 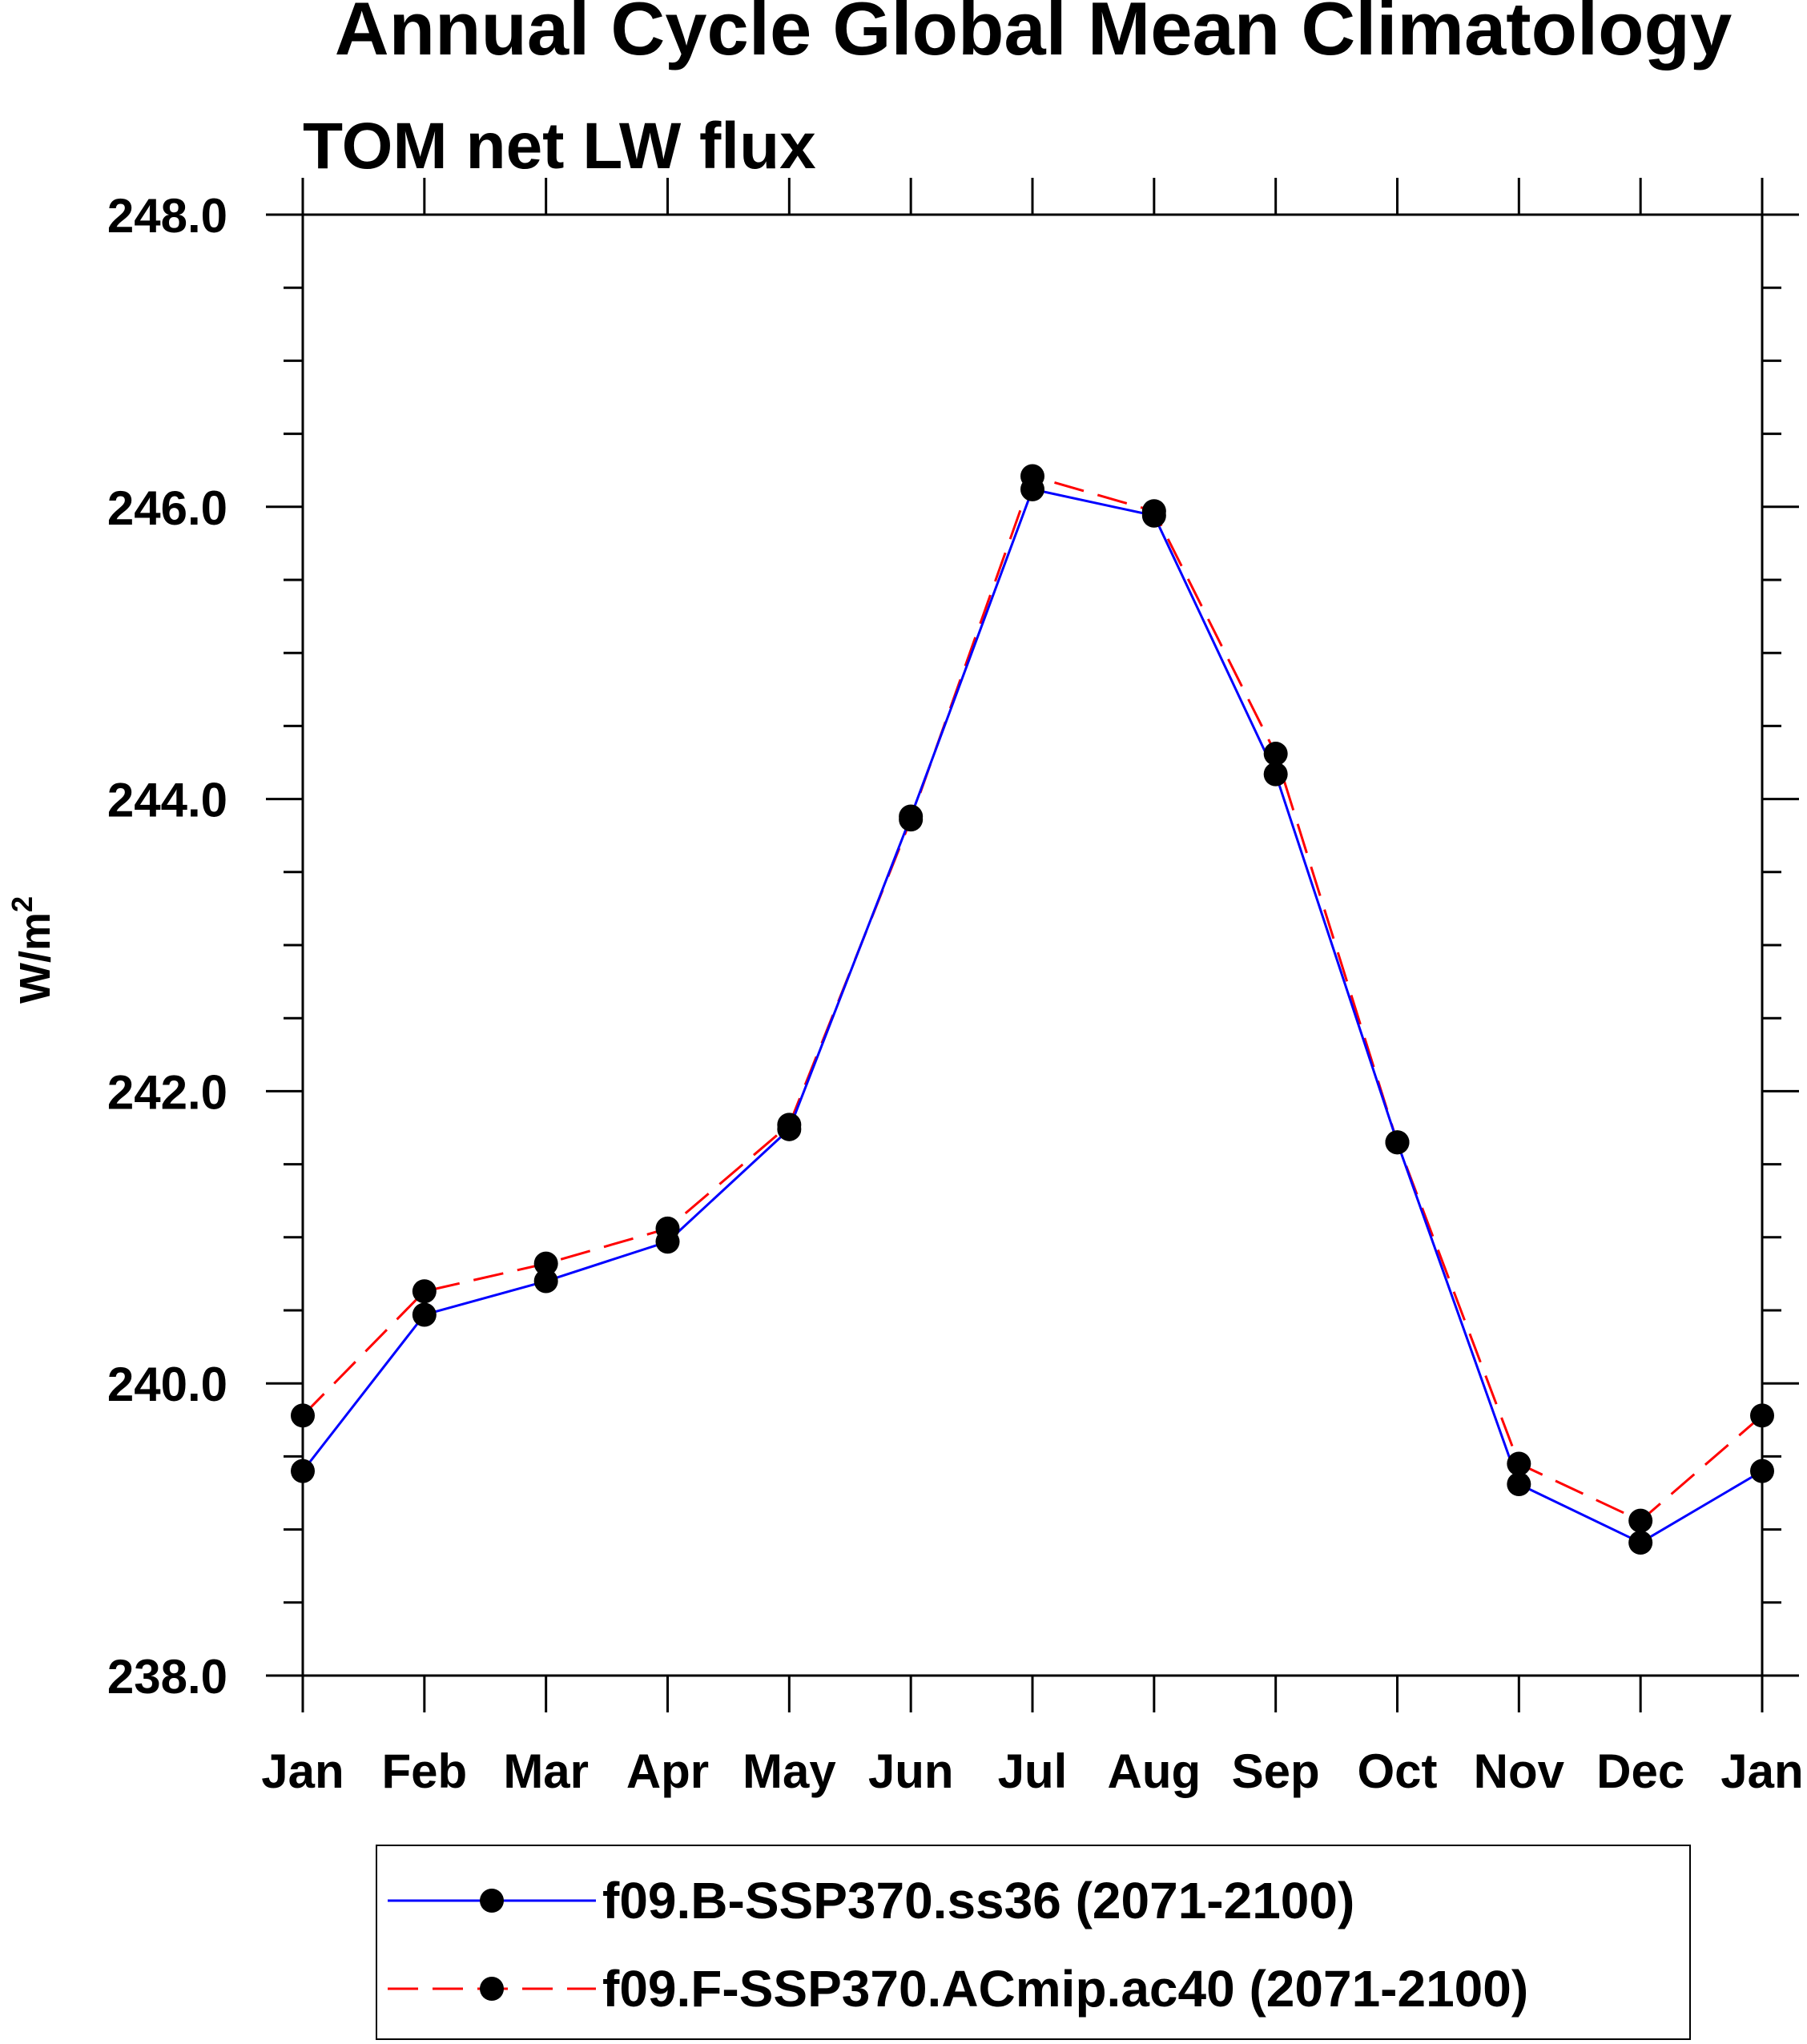 What do you see at coordinates (668, 1771) in the screenshot?
I see `x-tick-label: Apr` at bounding box center [668, 1771].